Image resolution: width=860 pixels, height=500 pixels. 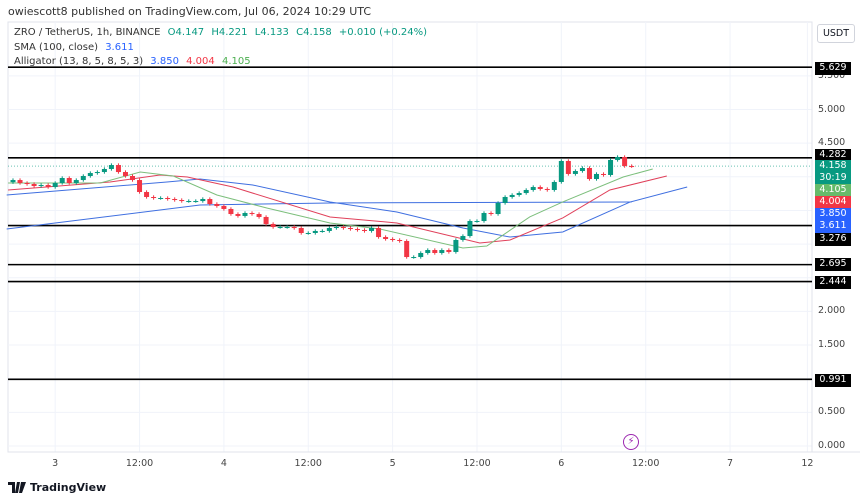 I want to click on price-badge-teeth: 4.004, so click(x=833, y=202).